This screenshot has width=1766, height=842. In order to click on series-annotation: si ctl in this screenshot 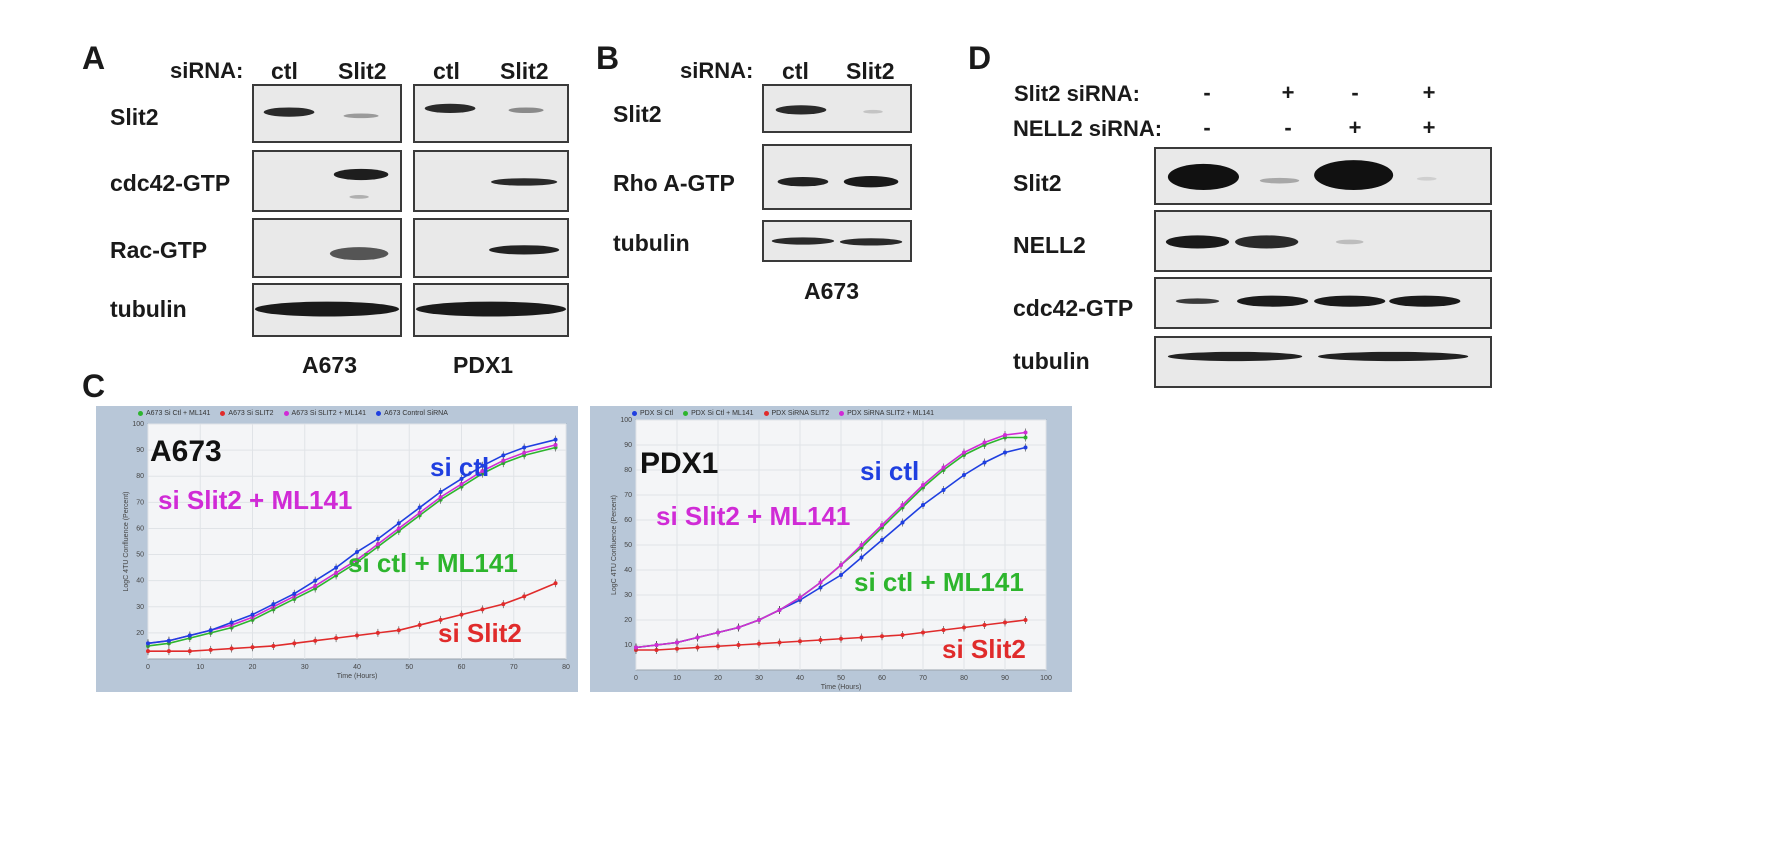, I will do `click(459, 467)`.